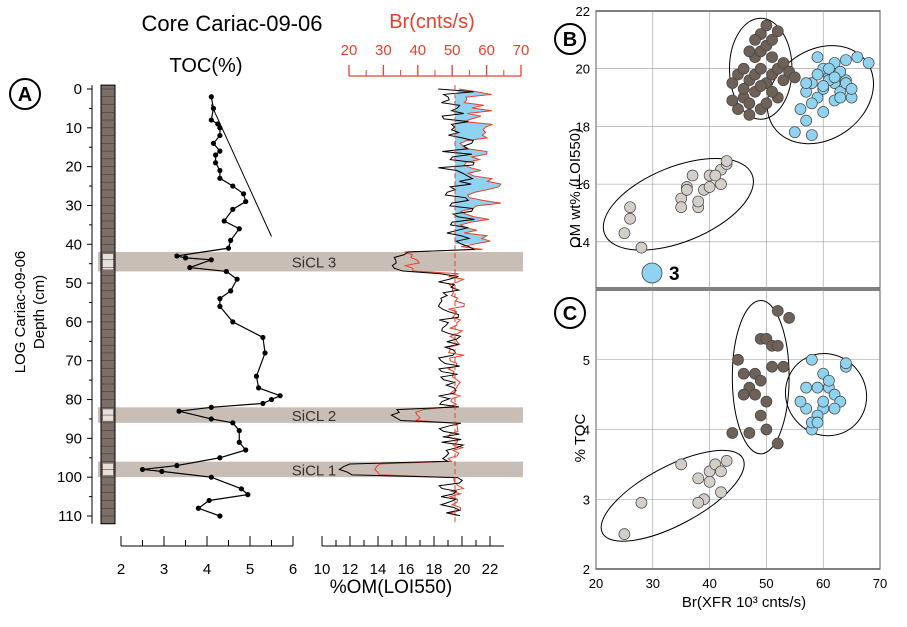 The width and height of the screenshot is (907, 627). I want to click on depth-tick-label: 50, so click(73, 283).